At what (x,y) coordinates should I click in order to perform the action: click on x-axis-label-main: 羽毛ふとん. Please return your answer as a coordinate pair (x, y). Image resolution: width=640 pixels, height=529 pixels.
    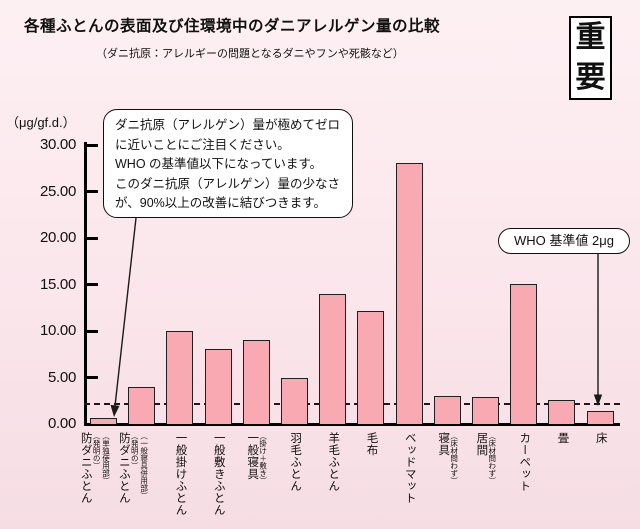
    Looking at the image, I should click on (295, 462).